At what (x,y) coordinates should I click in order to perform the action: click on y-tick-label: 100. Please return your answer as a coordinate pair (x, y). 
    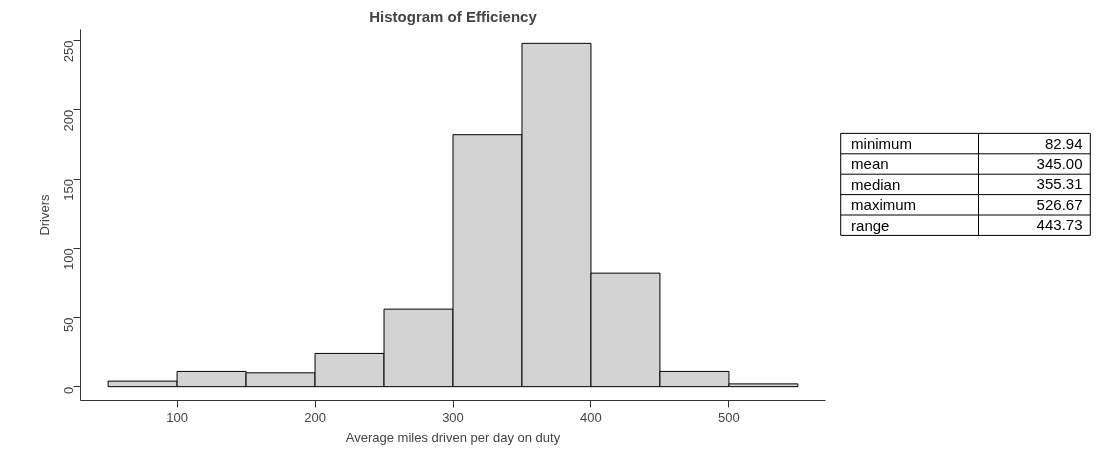
    Looking at the image, I should click on (68, 259).